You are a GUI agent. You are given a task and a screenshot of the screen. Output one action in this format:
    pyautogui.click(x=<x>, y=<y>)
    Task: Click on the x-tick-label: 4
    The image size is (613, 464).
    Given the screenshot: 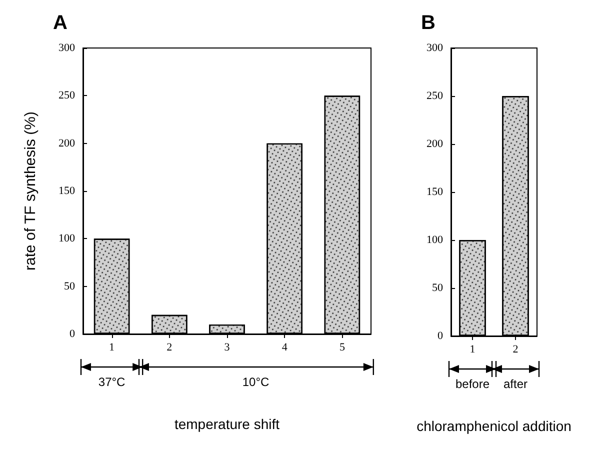 What is the action you would take?
    pyautogui.click(x=285, y=348)
    